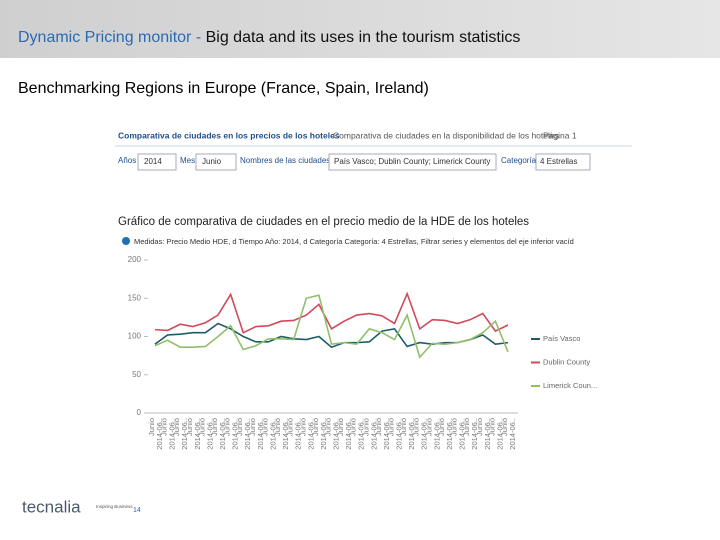 This screenshot has width=720, height=540. I want to click on info-icon, so click(126, 241).